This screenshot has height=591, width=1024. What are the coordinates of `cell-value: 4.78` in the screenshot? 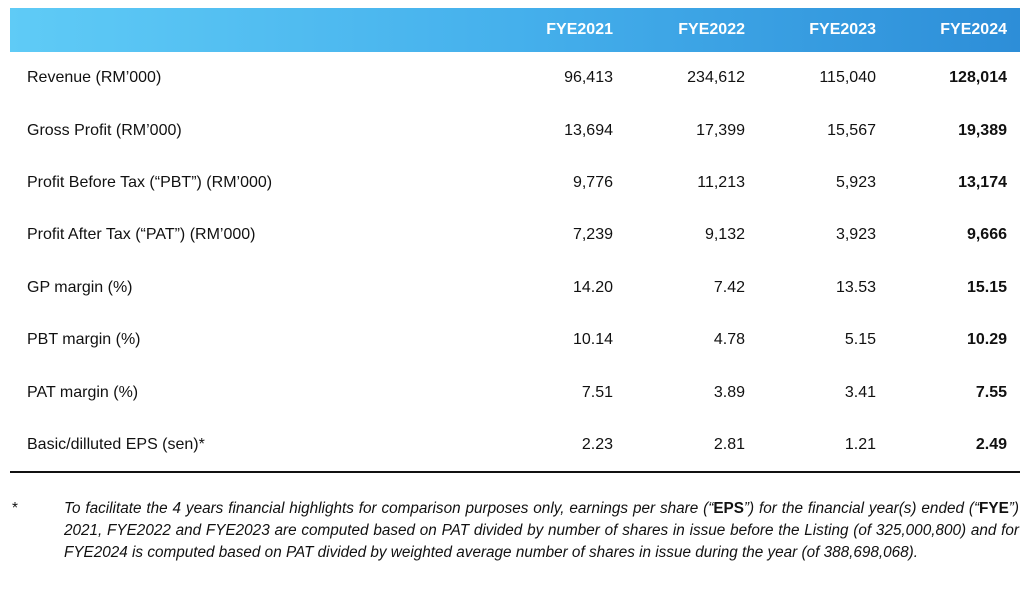 It's located at (729, 340).